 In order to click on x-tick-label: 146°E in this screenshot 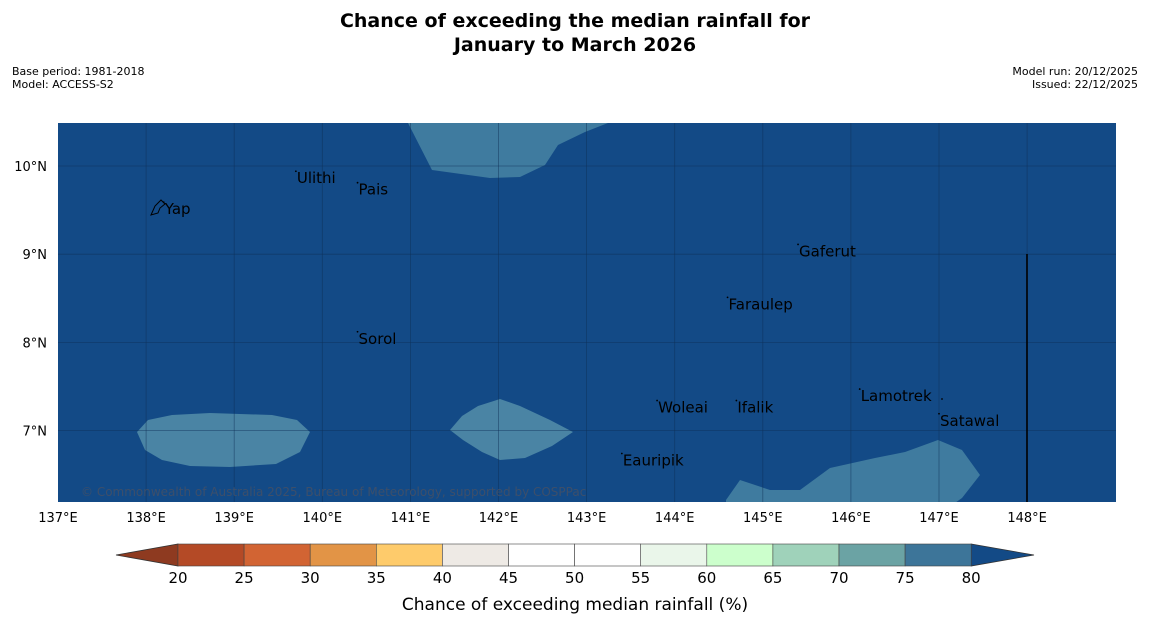, I will do `click(851, 518)`.